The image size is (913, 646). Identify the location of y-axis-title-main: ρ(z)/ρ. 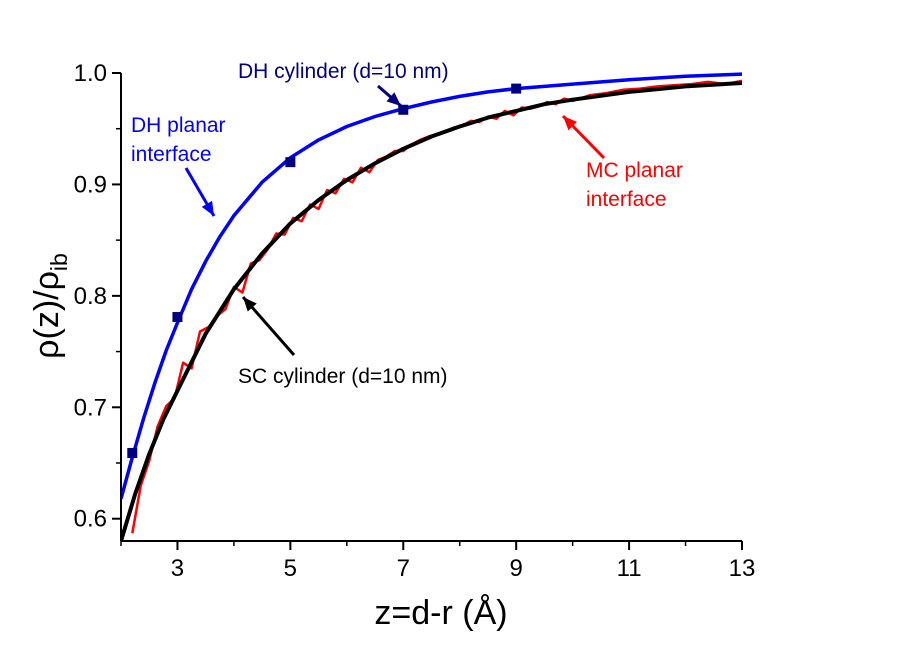
(47, 315).